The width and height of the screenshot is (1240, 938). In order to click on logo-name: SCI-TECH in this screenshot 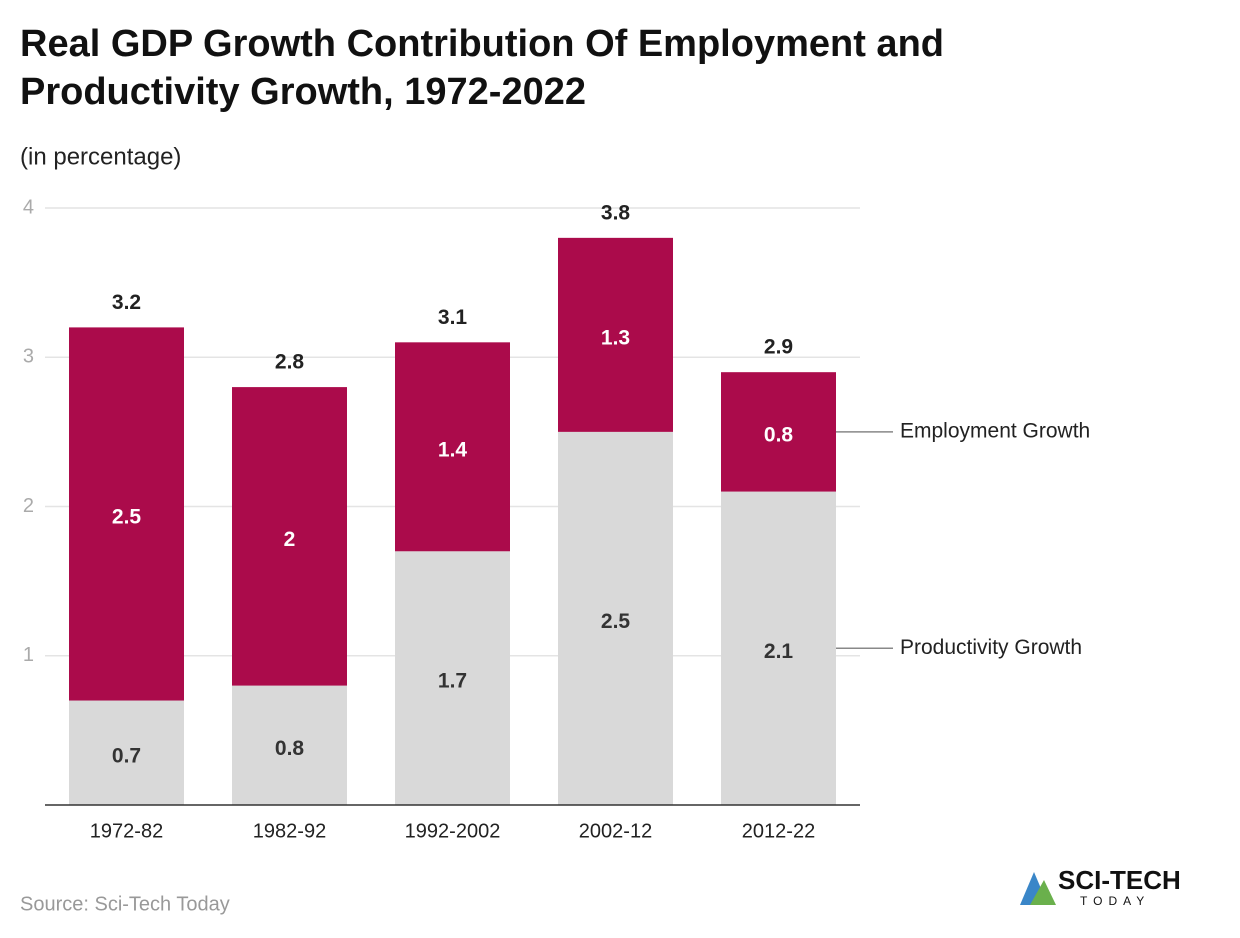, I will do `click(1119, 880)`.